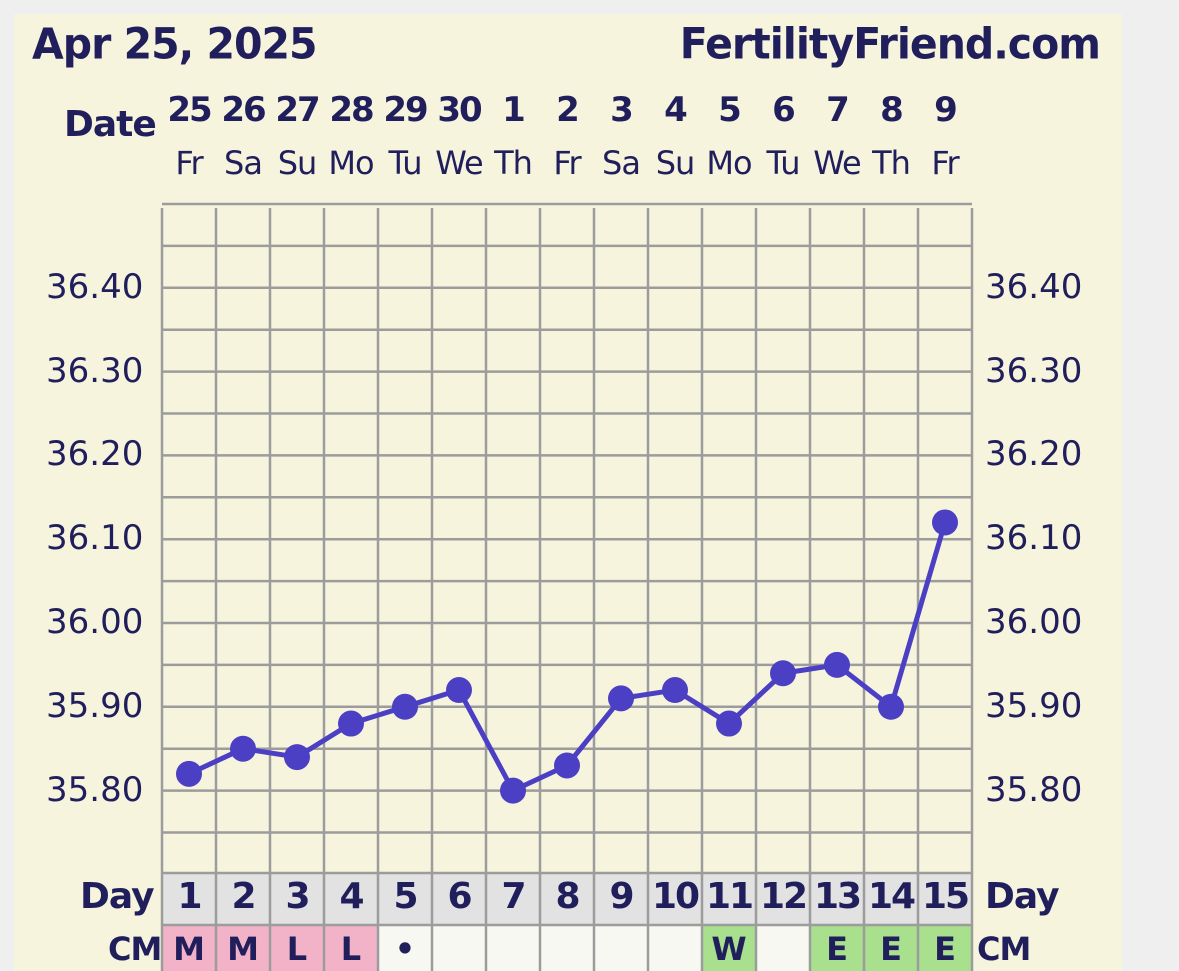 Image resolution: width=1179 pixels, height=971 pixels. What do you see at coordinates (405, 110) in the screenshot?
I see `date-label: 29` at bounding box center [405, 110].